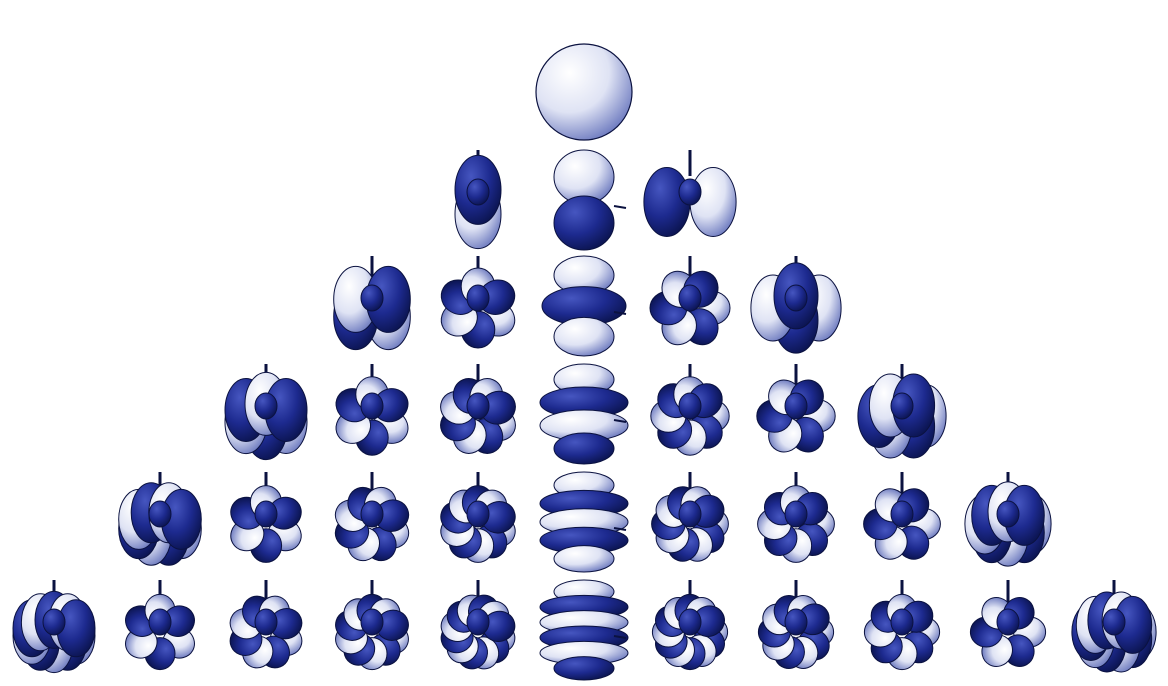 This screenshot has width=1168, height=686. I want to click on harmonic-l4-m3, so click(902, 520).